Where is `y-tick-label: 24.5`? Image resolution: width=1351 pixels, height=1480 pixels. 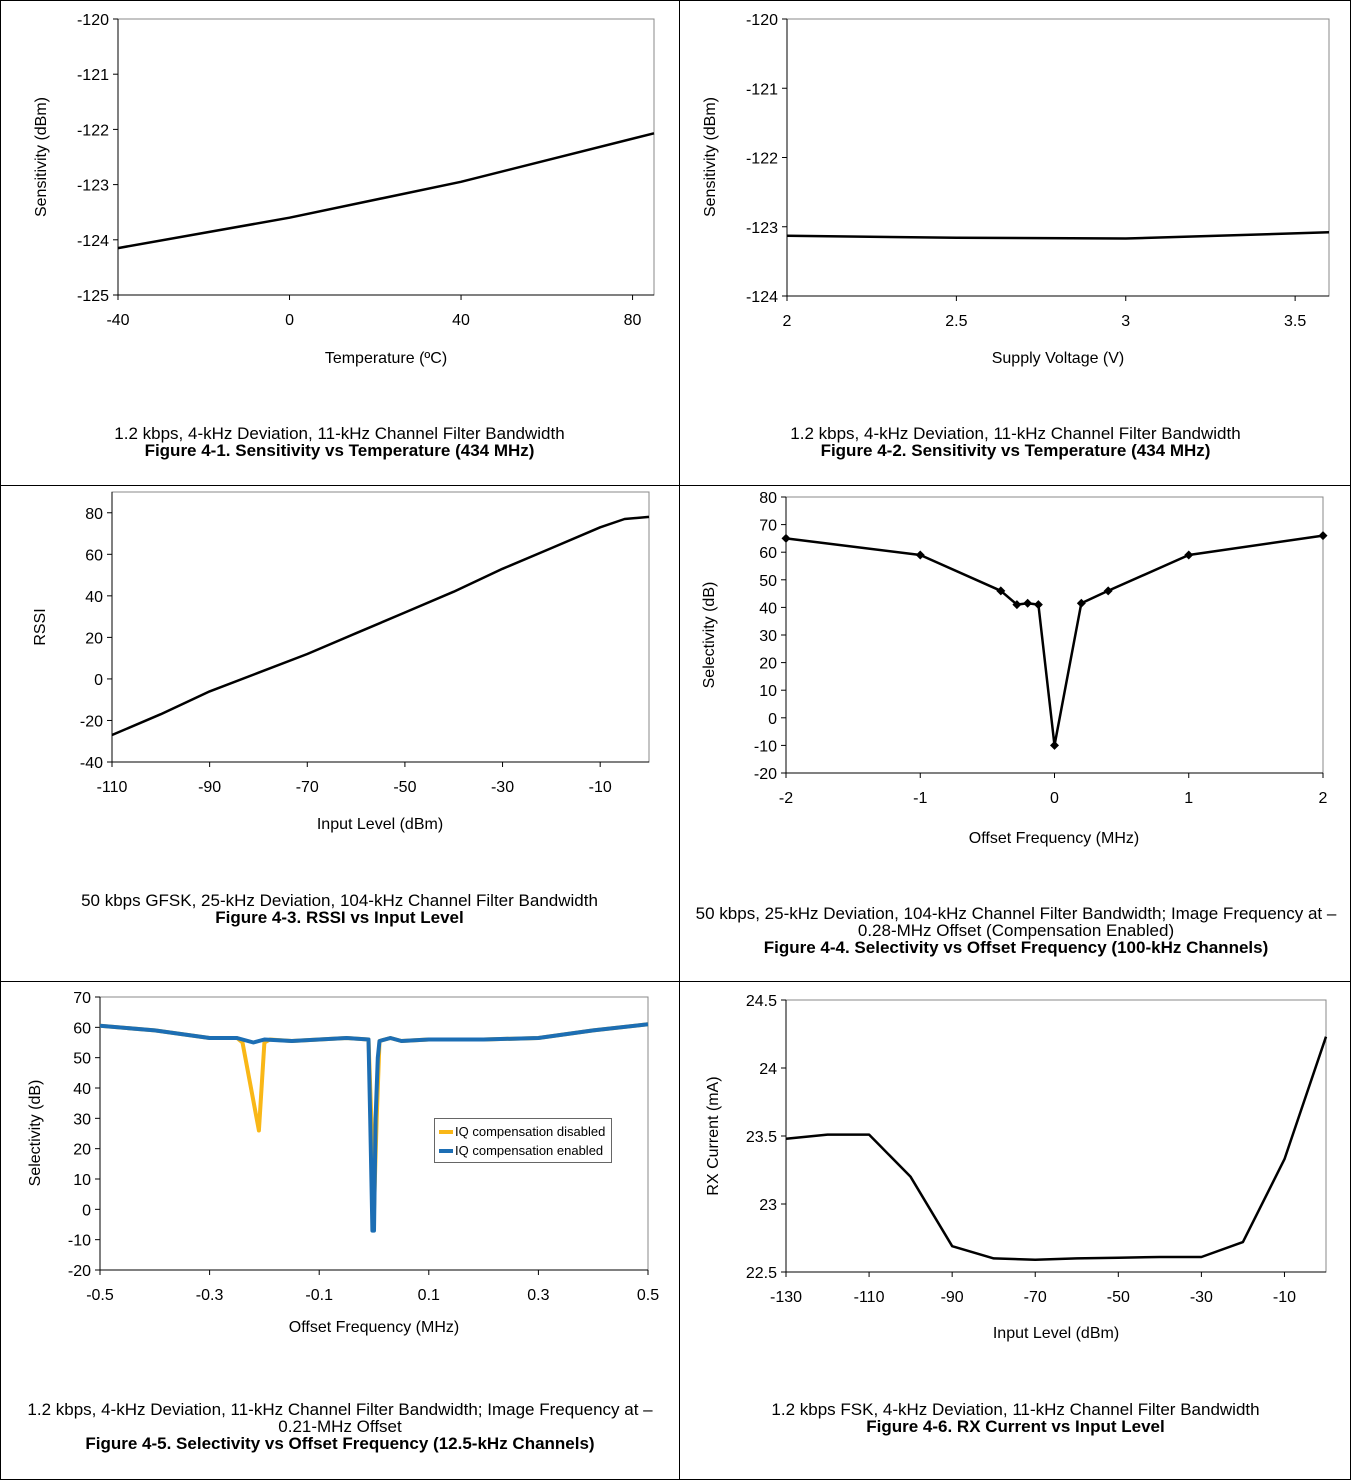 y-tick-label: 24.5 is located at coordinates (761, 1001).